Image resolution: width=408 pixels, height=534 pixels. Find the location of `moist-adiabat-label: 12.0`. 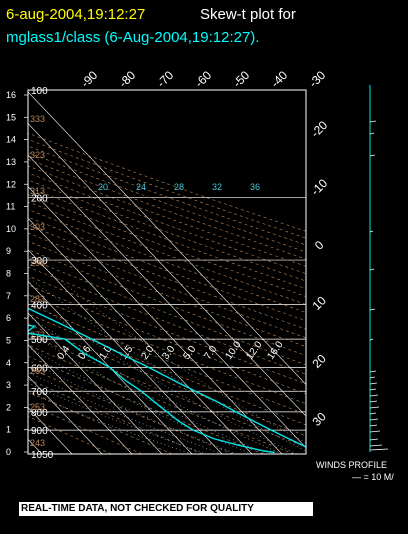

moist-adiabat-label: 12.0 is located at coordinates (254, 350).